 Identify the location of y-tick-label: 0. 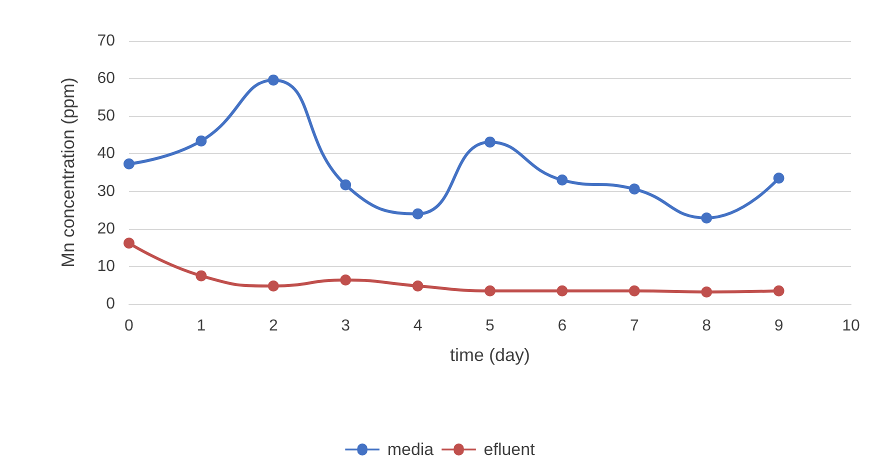
(111, 304).